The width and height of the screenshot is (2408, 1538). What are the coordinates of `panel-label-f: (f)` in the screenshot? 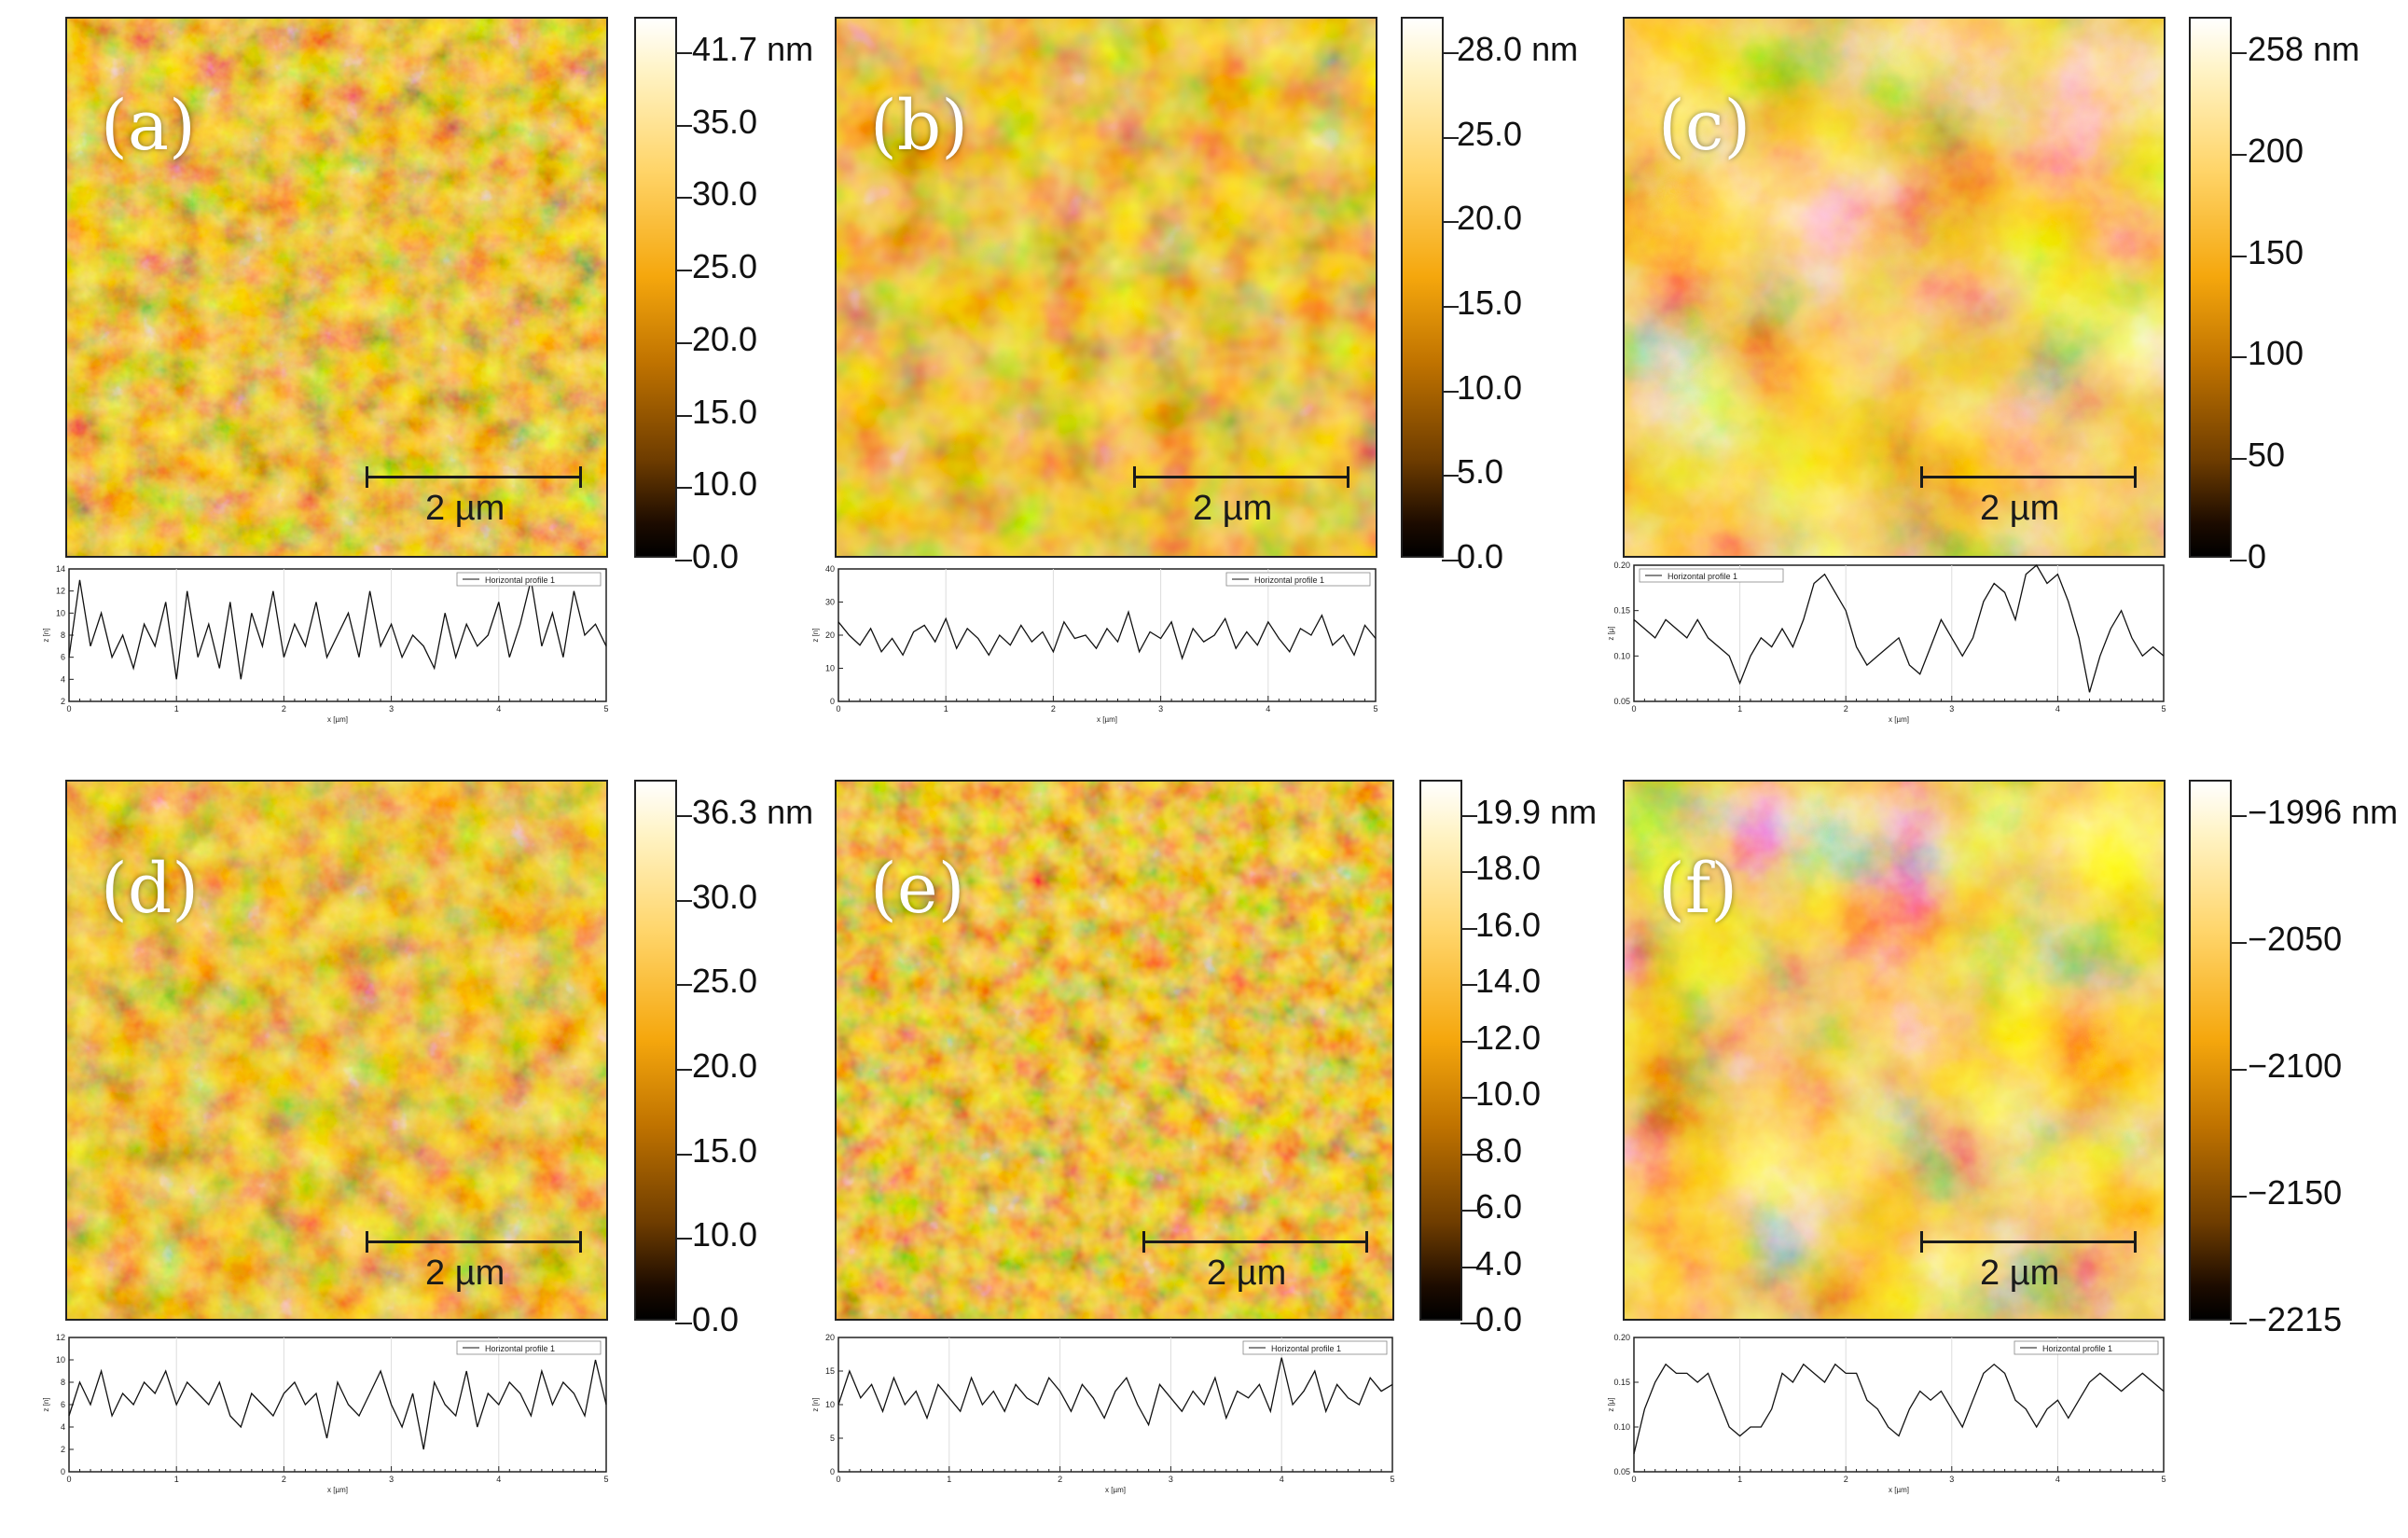 It's located at (1698, 889).